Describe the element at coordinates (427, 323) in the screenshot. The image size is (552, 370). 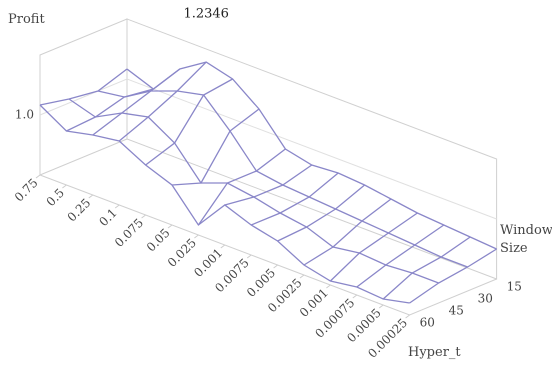
I see `y-tick-label: 60` at that location.